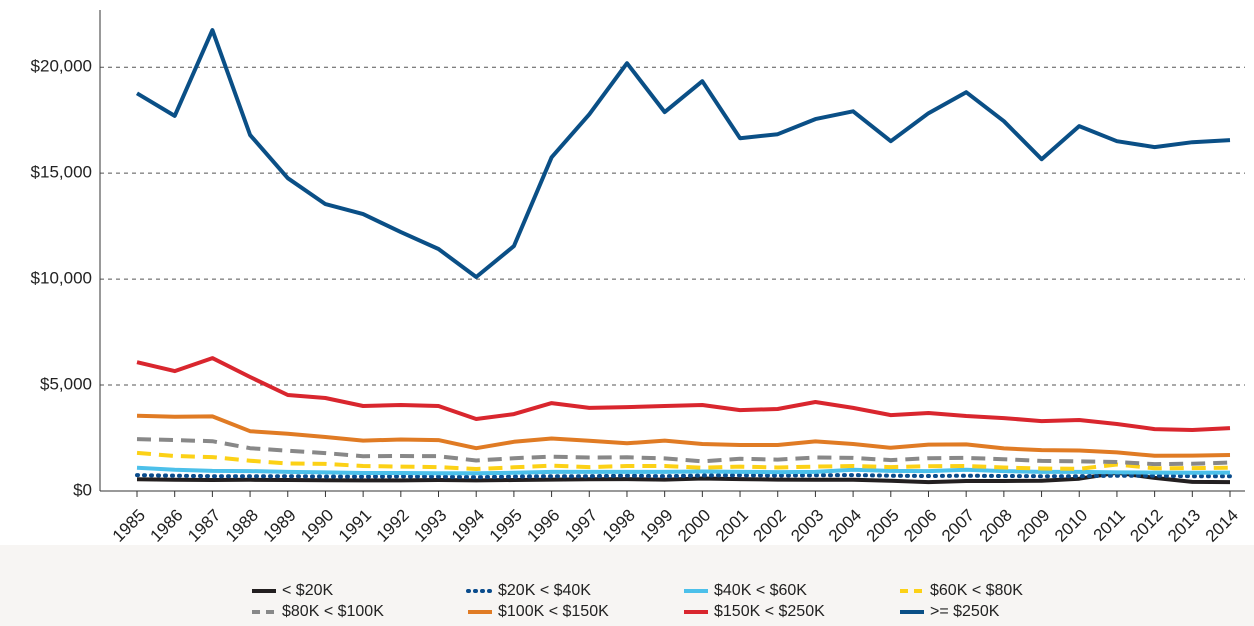  Describe the element at coordinates (976, 590) in the screenshot. I see `legend-label: $60K < $80K` at that location.